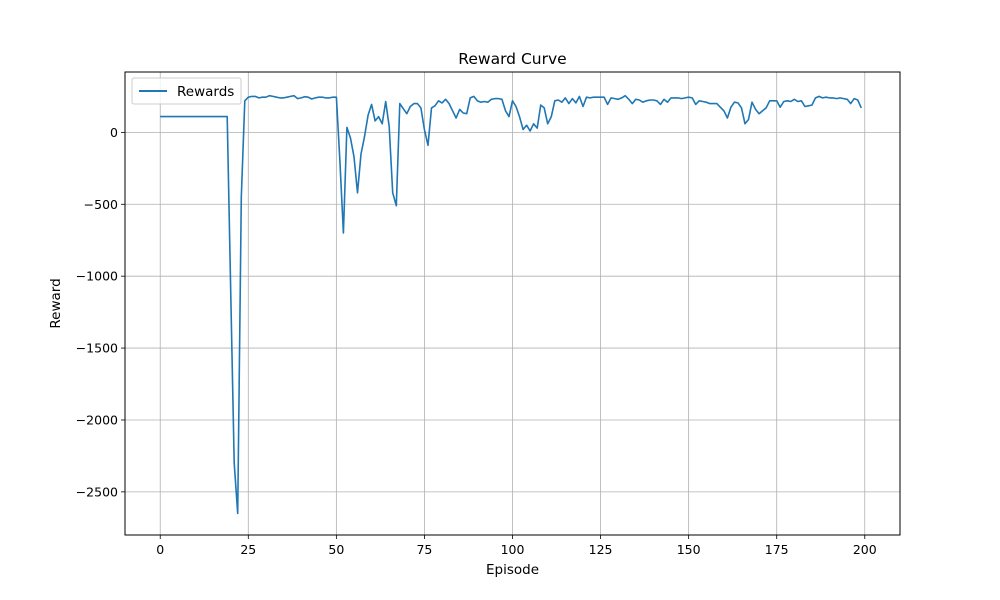  Describe the element at coordinates (248, 549) in the screenshot. I see `x-tick-label: 25` at that location.